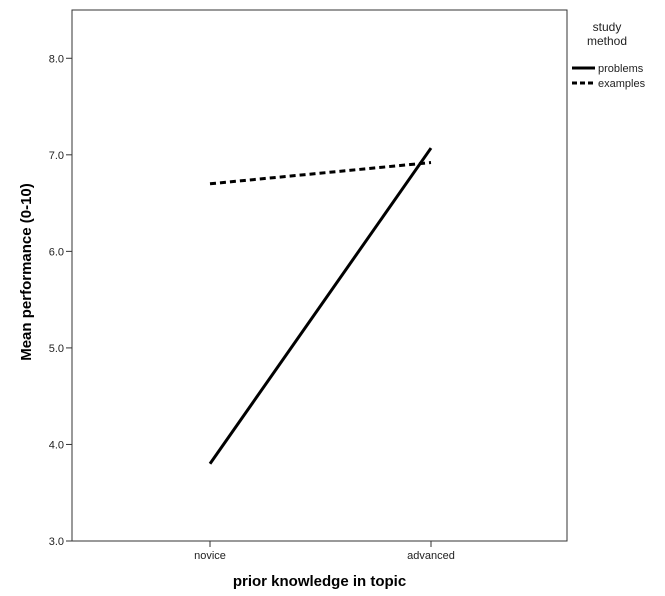  I want to click on legend-label-problems: problems, so click(621, 69).